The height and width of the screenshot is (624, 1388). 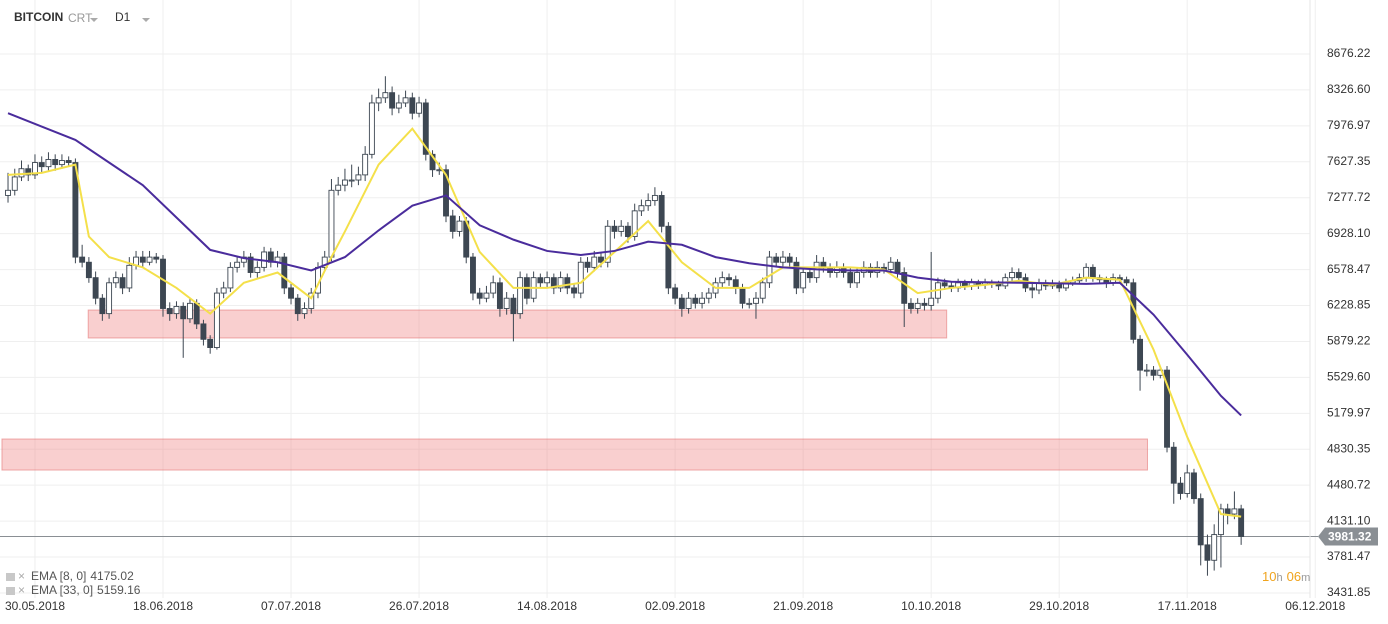 What do you see at coordinates (1269, 576) in the screenshot?
I see `countdown-hours: 10` at bounding box center [1269, 576].